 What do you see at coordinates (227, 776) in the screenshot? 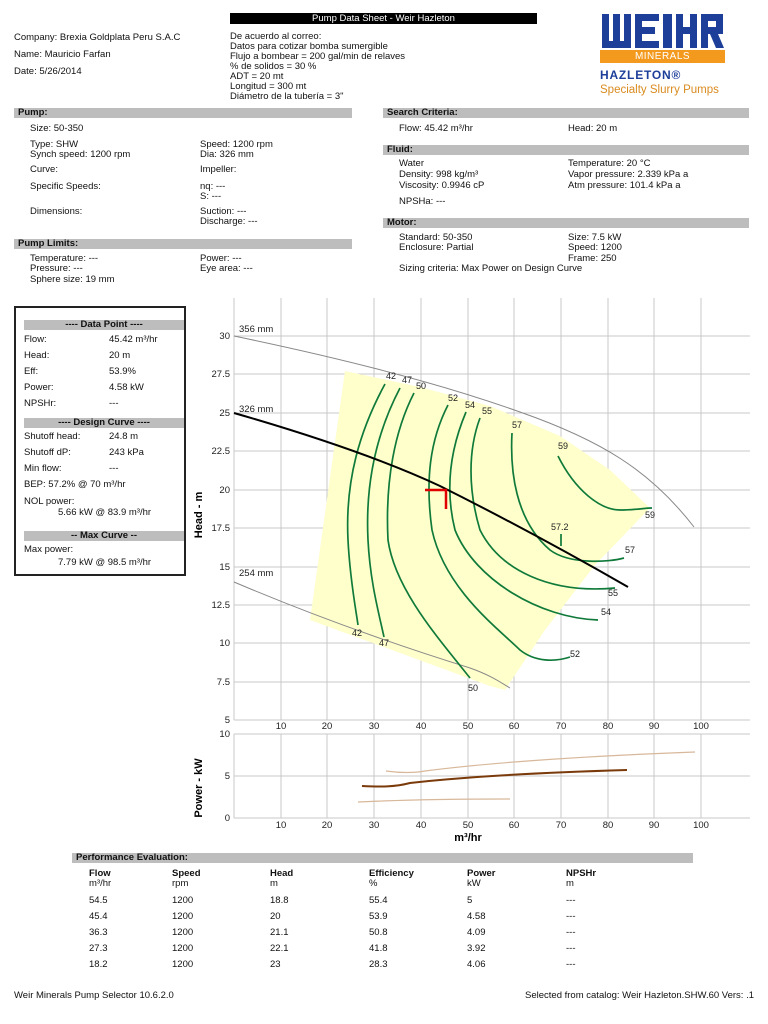
I see `svg-text: 5` at bounding box center [227, 776].